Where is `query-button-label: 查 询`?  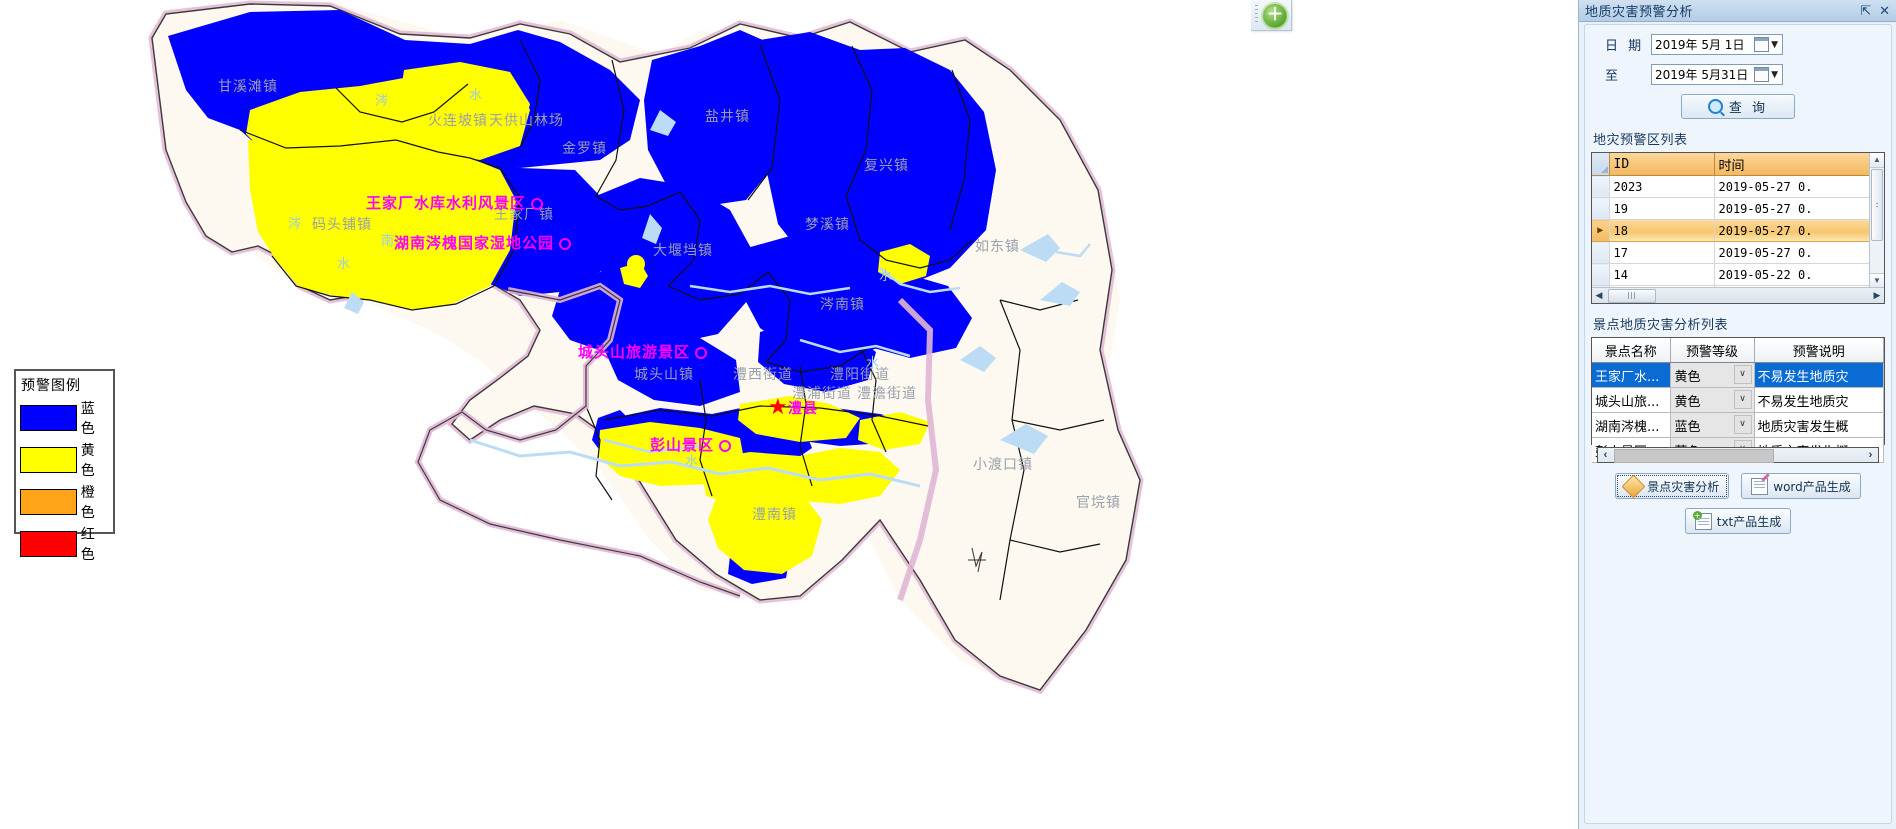
query-button-label: 查 询 is located at coordinates (1748, 108).